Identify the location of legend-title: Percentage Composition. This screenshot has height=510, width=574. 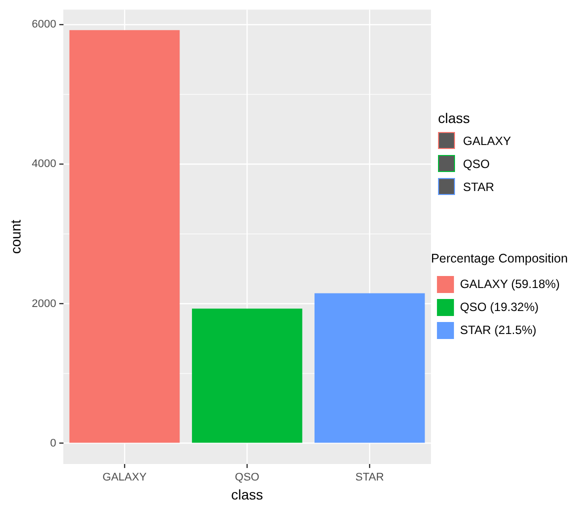
(499, 259).